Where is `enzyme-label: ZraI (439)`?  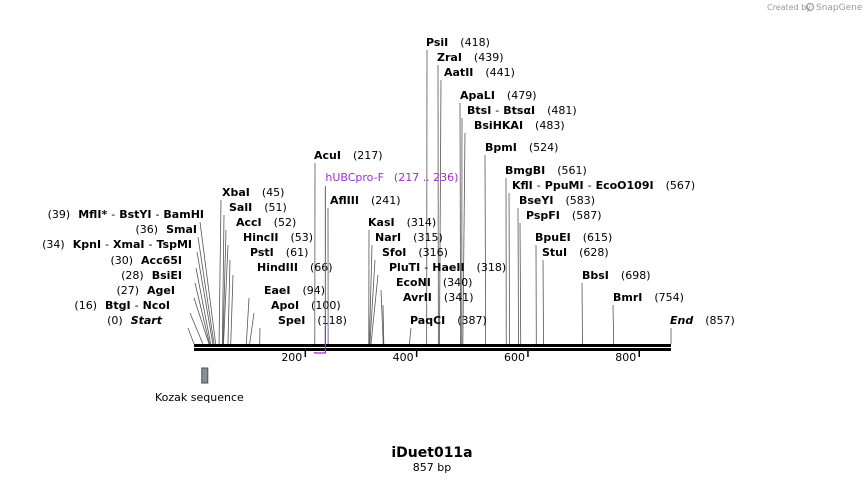 enzyme-label: ZraI (439) is located at coordinates (470, 57).